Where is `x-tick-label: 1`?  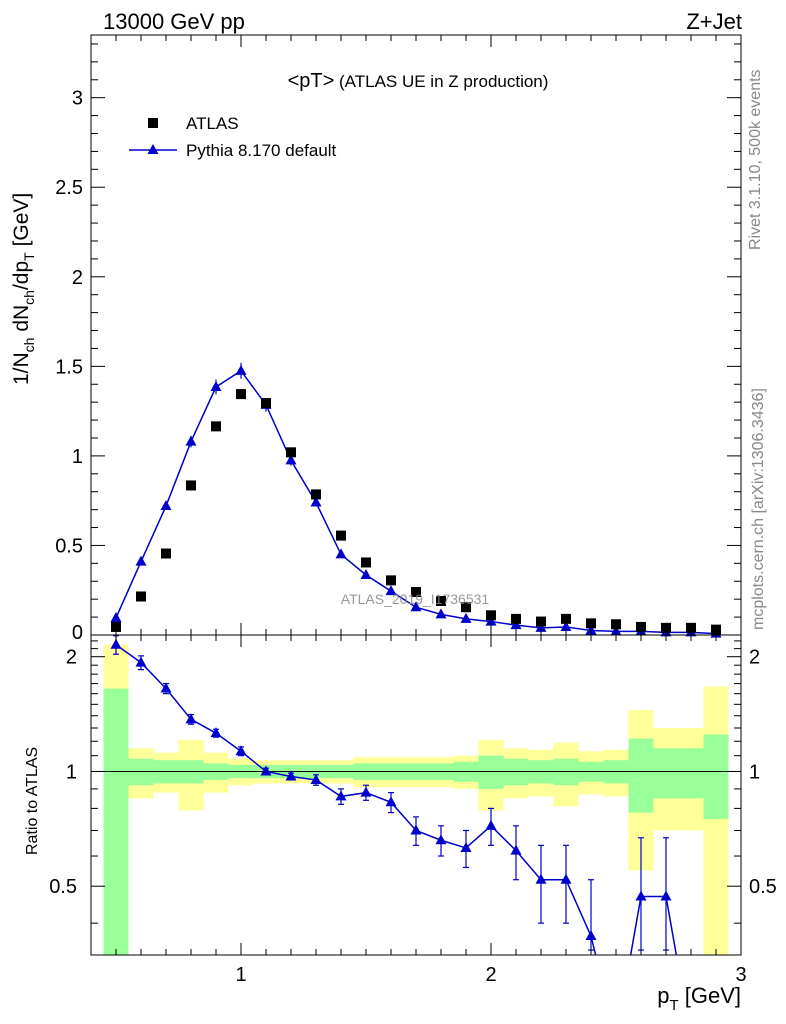
x-tick-label: 1 is located at coordinates (240, 975).